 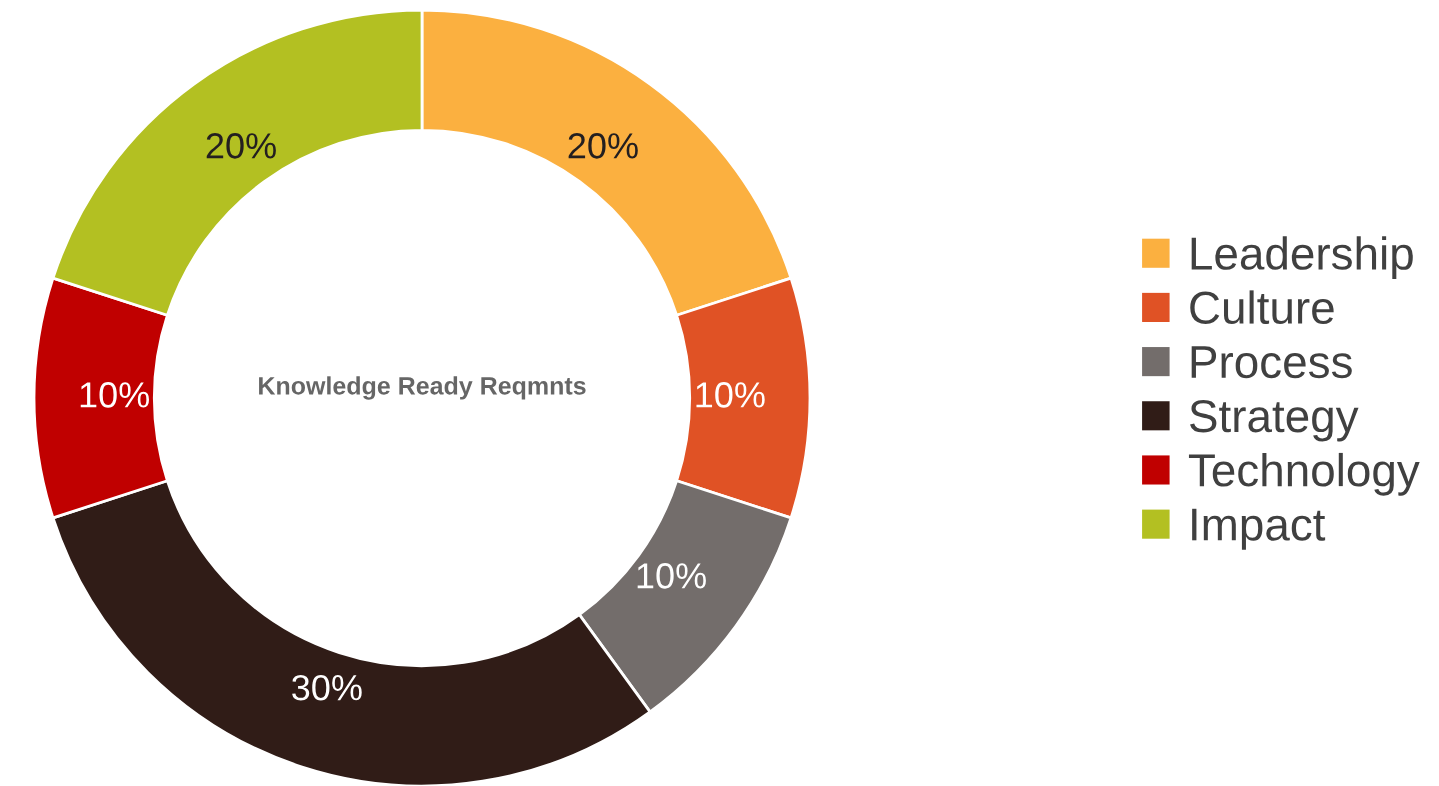 What do you see at coordinates (1271, 362) in the screenshot?
I see `legend-label: Process` at bounding box center [1271, 362].